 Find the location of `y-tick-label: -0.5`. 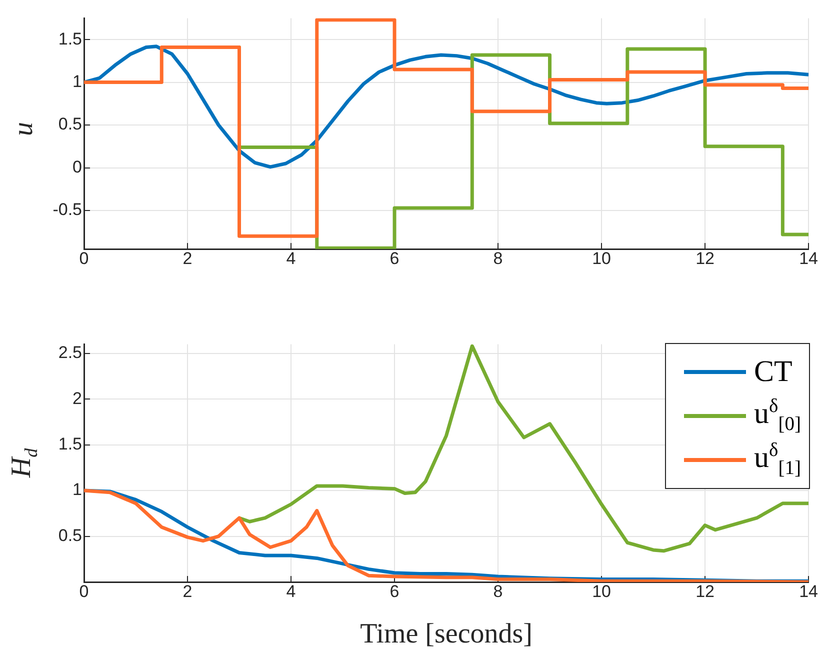

y-tick-label: -0.5 is located at coordinates (67, 210).